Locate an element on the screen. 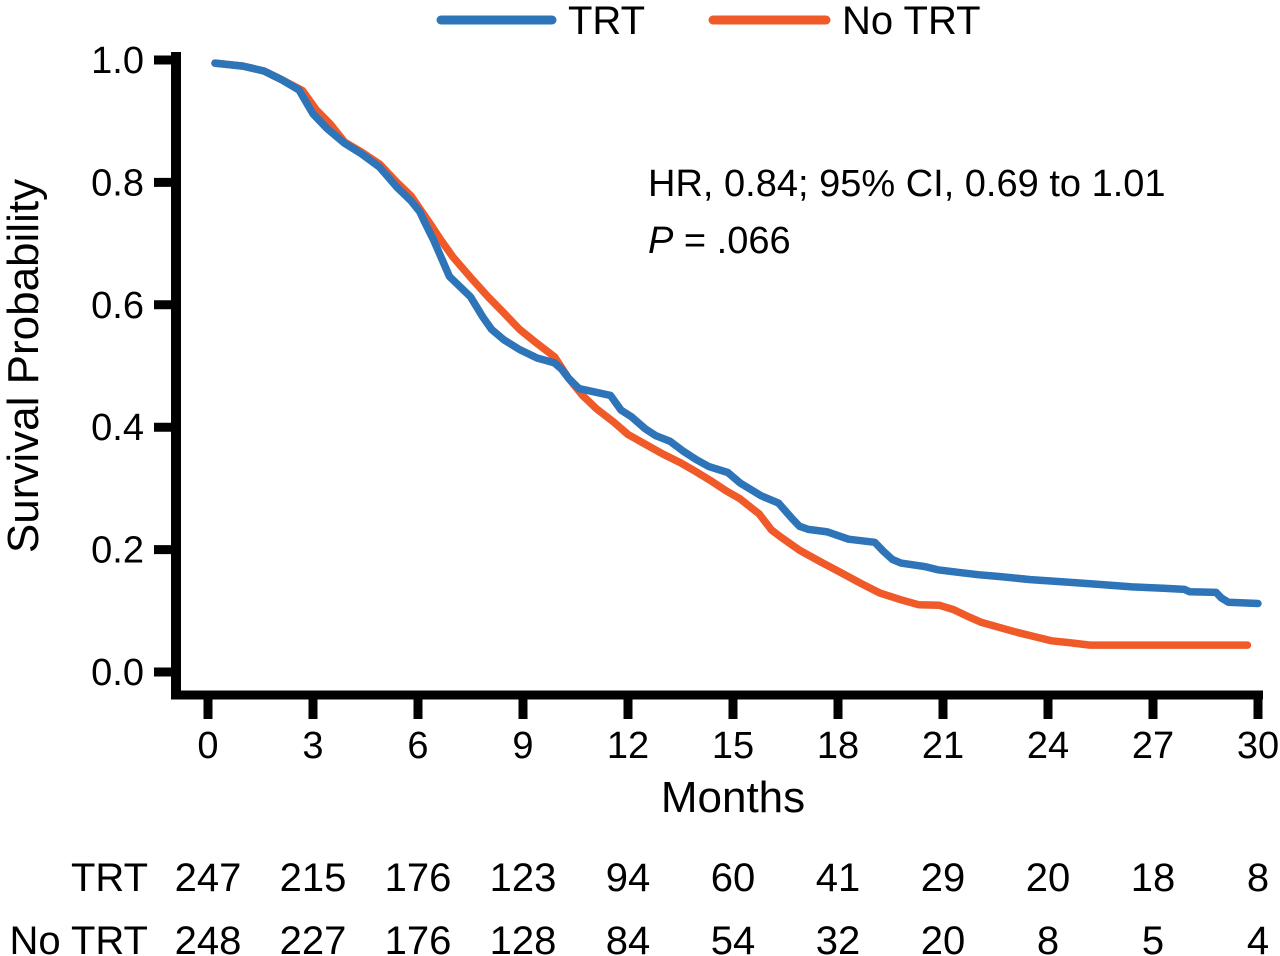  legend-label-trt: TRT is located at coordinates (606, 21).